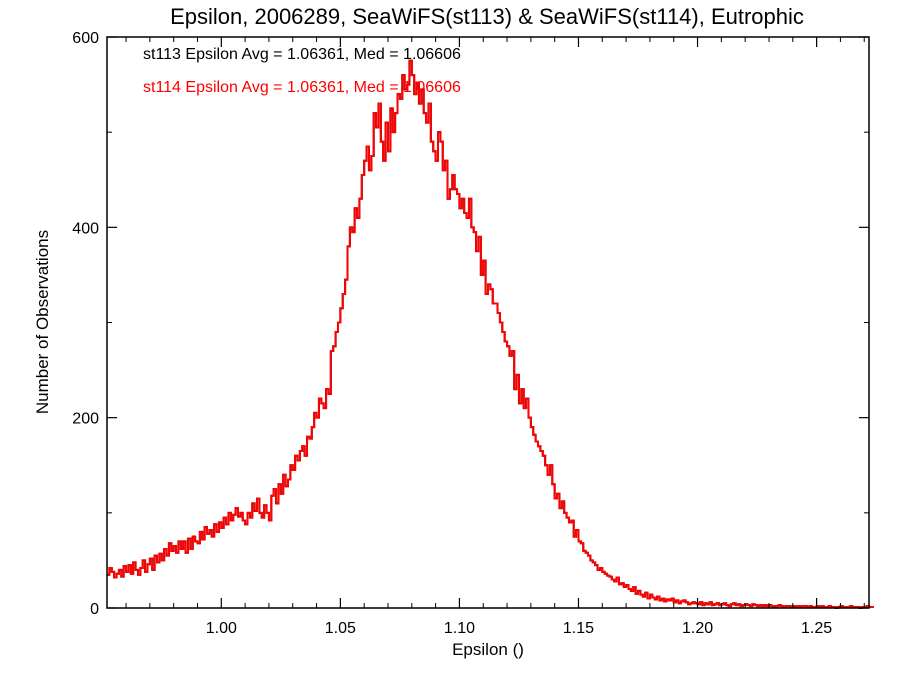  What do you see at coordinates (459, 628) in the screenshot?
I see `x-tick-label: 1.10` at bounding box center [459, 628].